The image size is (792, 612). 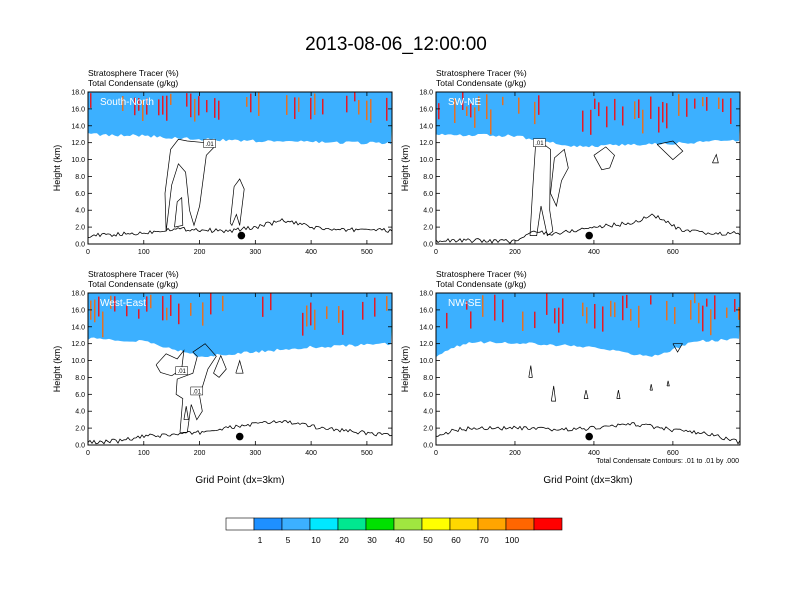 I want to click on contour-label-box, so click(x=539, y=142).